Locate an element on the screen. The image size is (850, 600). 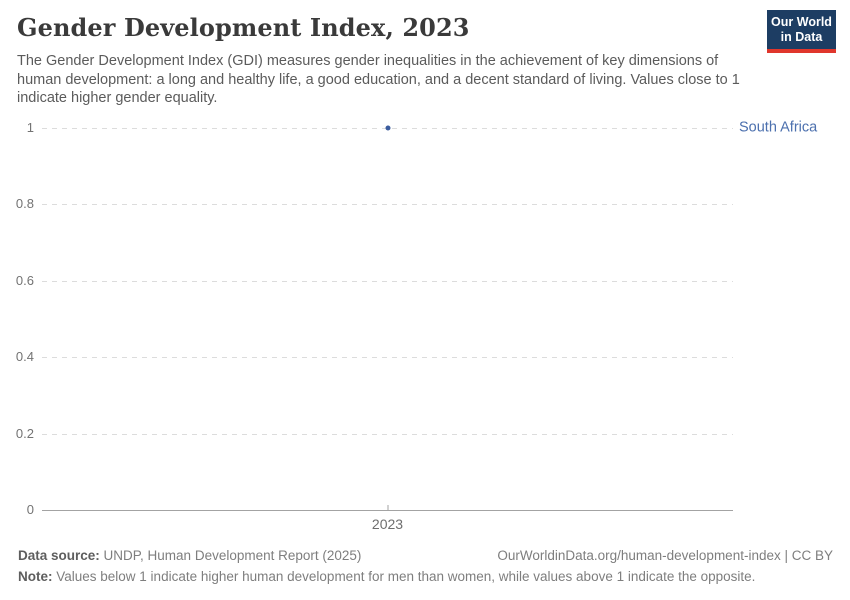
y-axis-tick-label-1: 1 is located at coordinates (30, 128).